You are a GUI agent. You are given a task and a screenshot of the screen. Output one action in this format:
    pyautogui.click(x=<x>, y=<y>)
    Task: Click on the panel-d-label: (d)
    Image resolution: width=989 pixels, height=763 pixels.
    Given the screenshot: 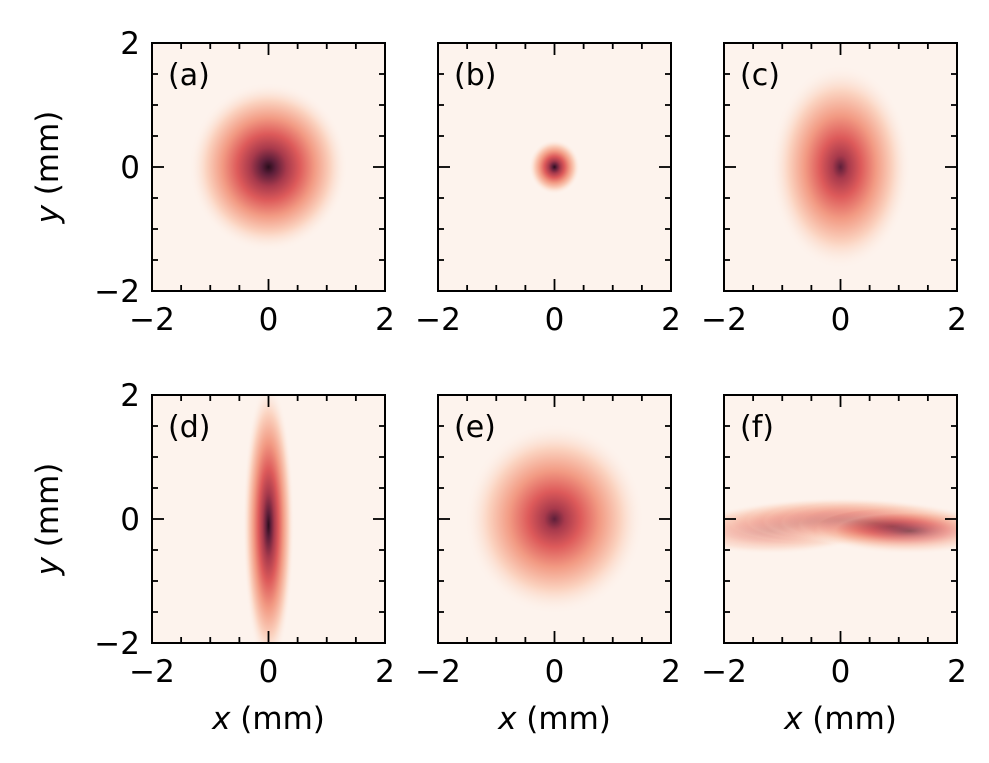 What is the action you would take?
    pyautogui.click(x=189, y=427)
    